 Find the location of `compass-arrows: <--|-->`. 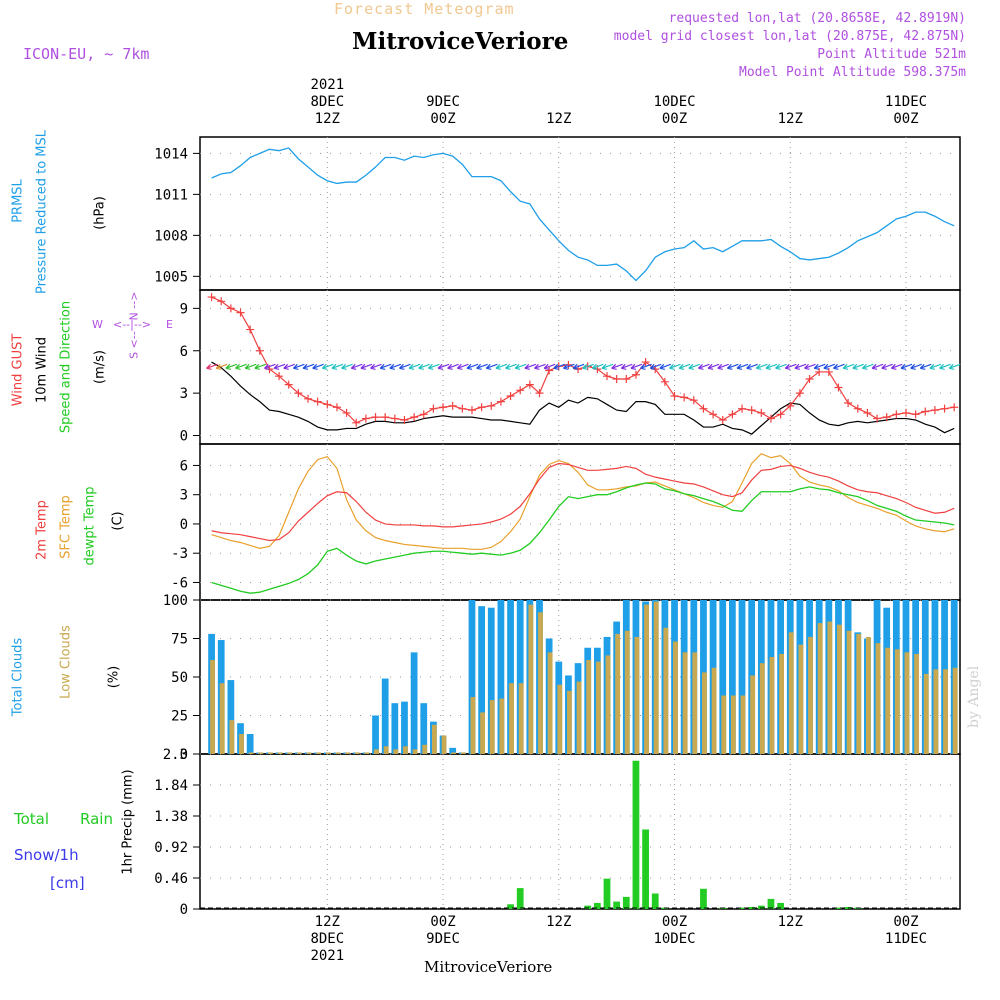

compass-arrows: <--|--> is located at coordinates (132, 324).